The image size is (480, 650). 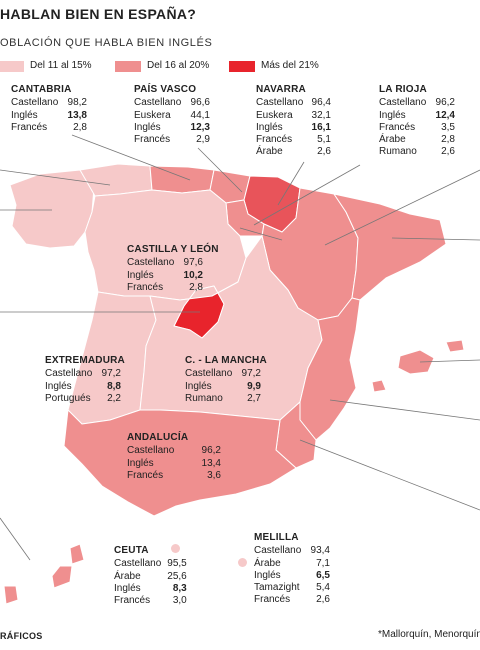 What do you see at coordinates (321, 103) in the screenshot?
I see `stat-value: 96,4` at bounding box center [321, 103].